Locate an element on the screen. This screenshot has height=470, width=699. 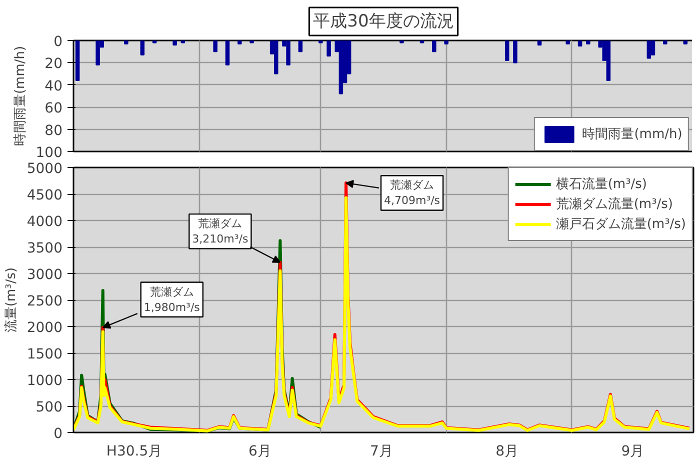
y-tick-label: 4500 is located at coordinates (44, 196).